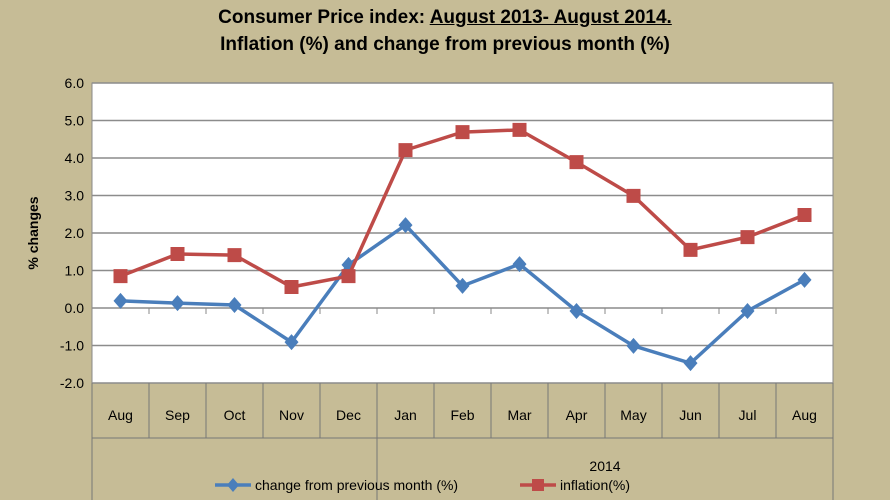 Image resolution: width=890 pixels, height=500 pixels. Describe the element at coordinates (177, 415) in the screenshot. I see `x-tick-label: Sep` at that location.